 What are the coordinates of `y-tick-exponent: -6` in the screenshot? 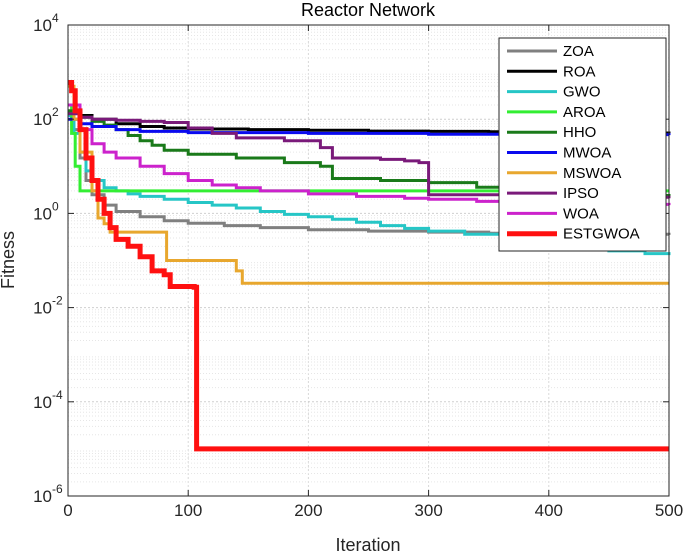 It's located at (57, 489).